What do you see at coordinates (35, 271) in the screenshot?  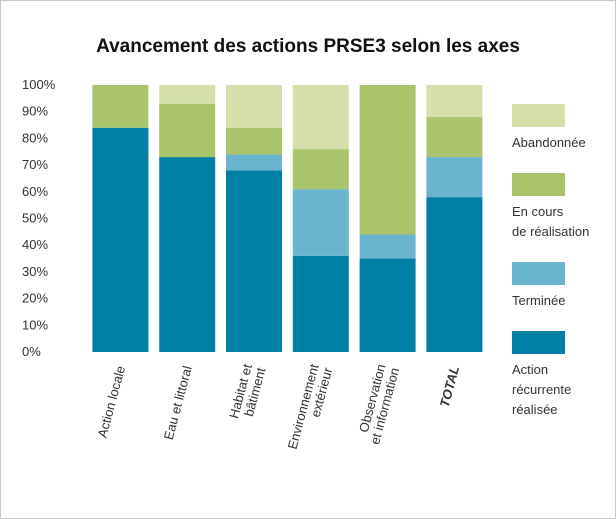 I see `y-tick-label: 30%` at bounding box center [35, 271].